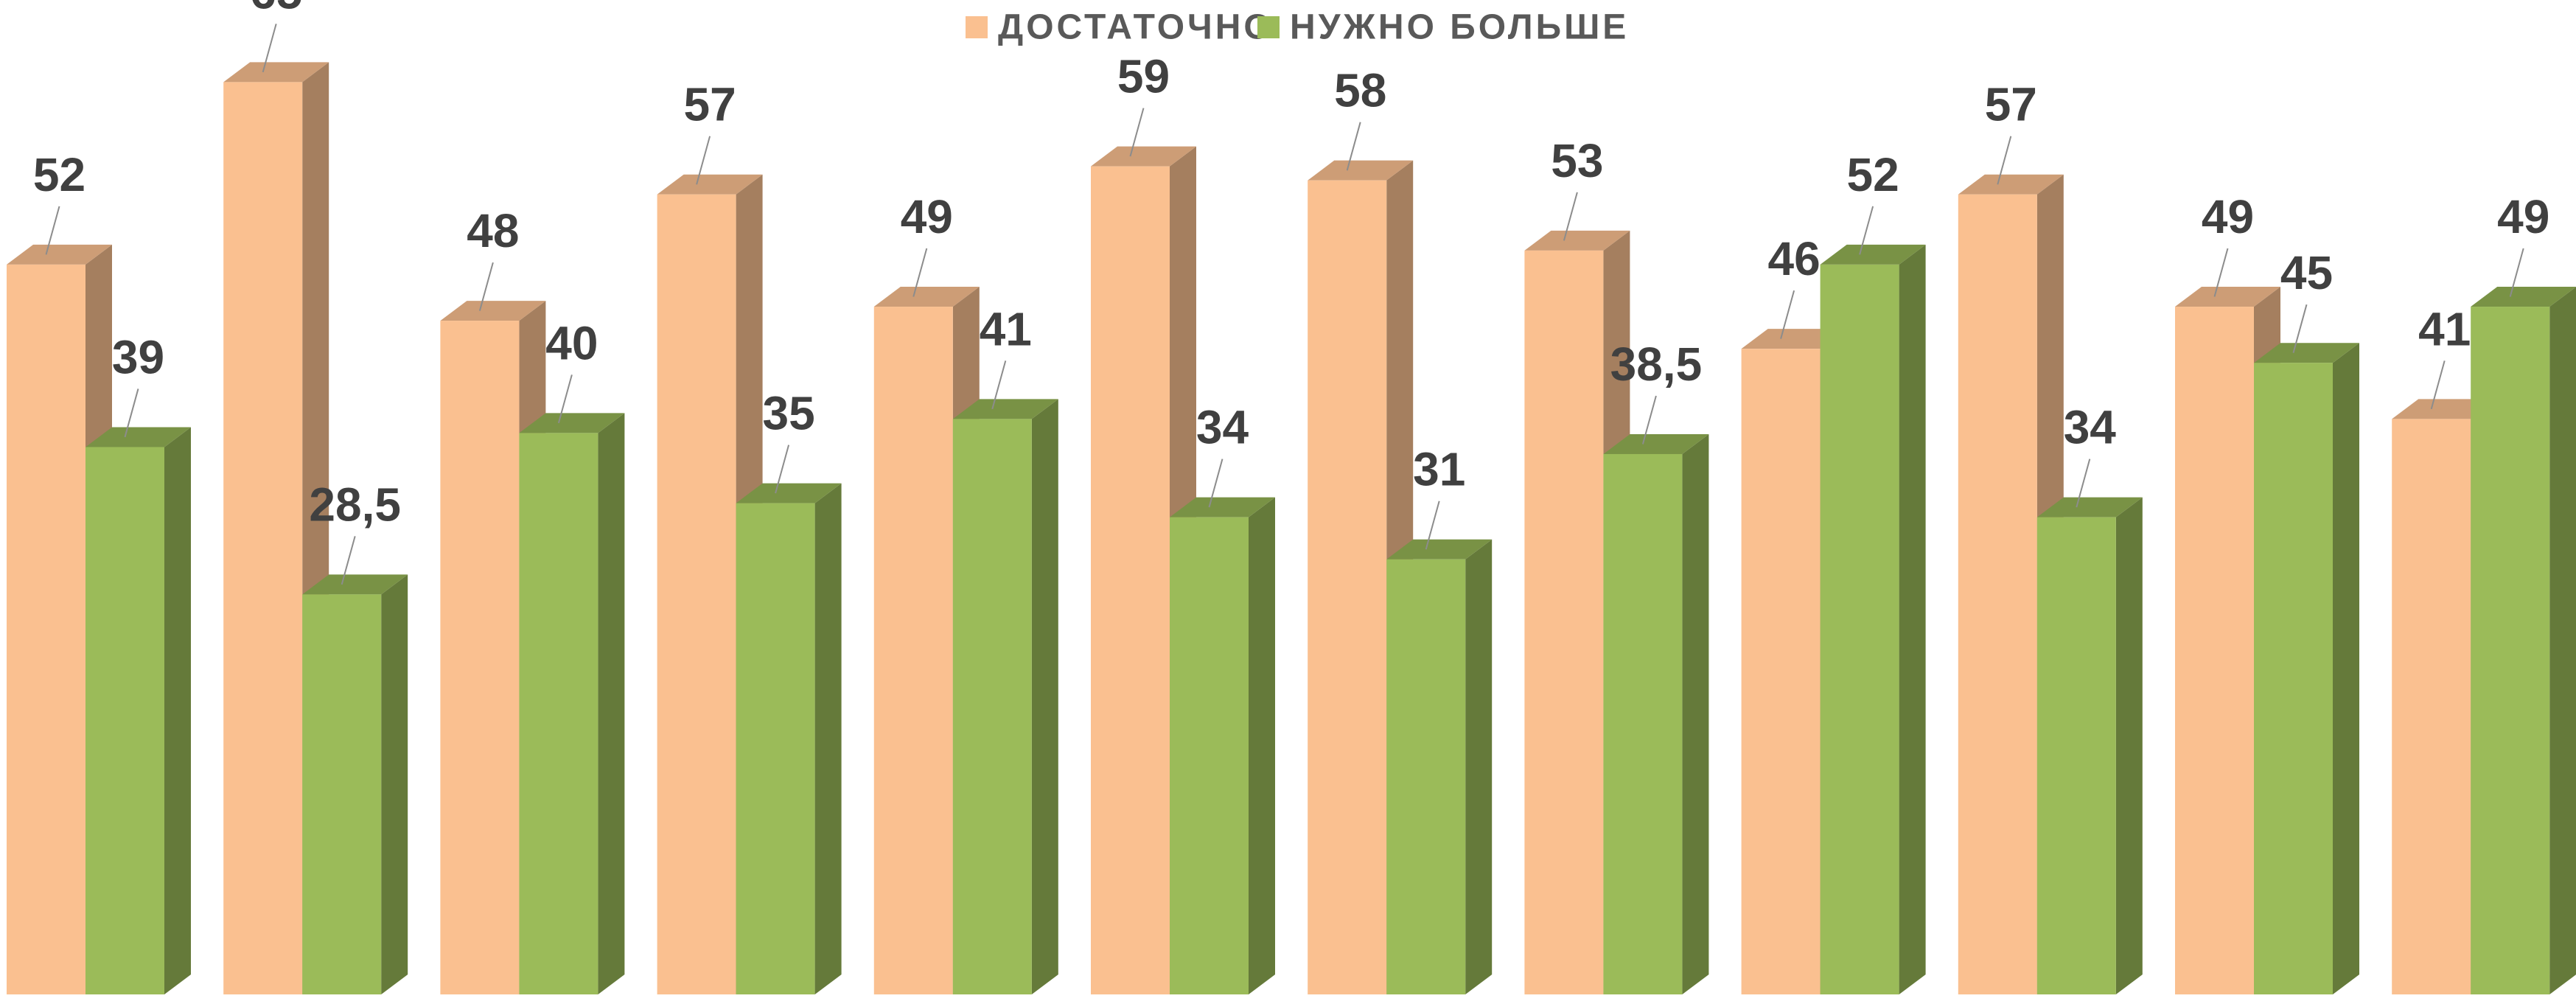  I want to click on legend-label: НУЖНО БОЛЬШЕ, so click(1459, 27).